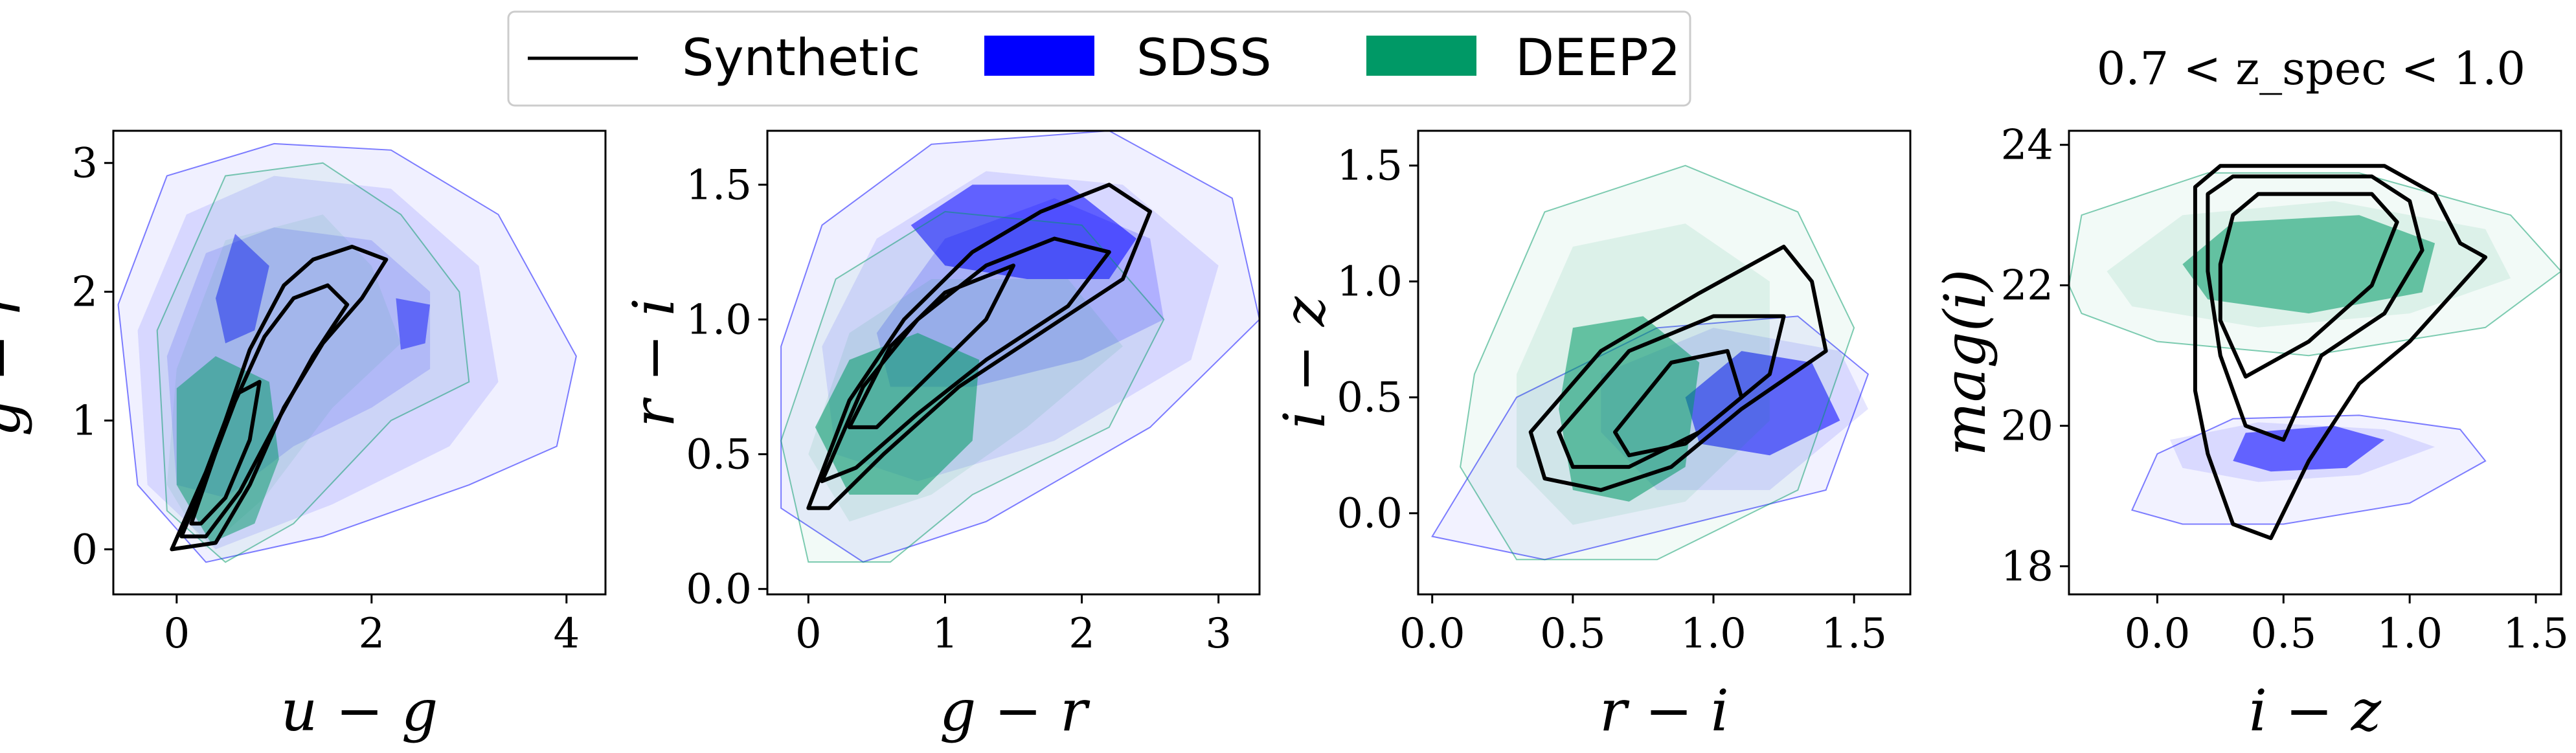 Image resolution: width=2576 pixels, height=753 pixels. Describe the element at coordinates (84, 421) in the screenshot. I see `y-tick-label: 1` at that location.